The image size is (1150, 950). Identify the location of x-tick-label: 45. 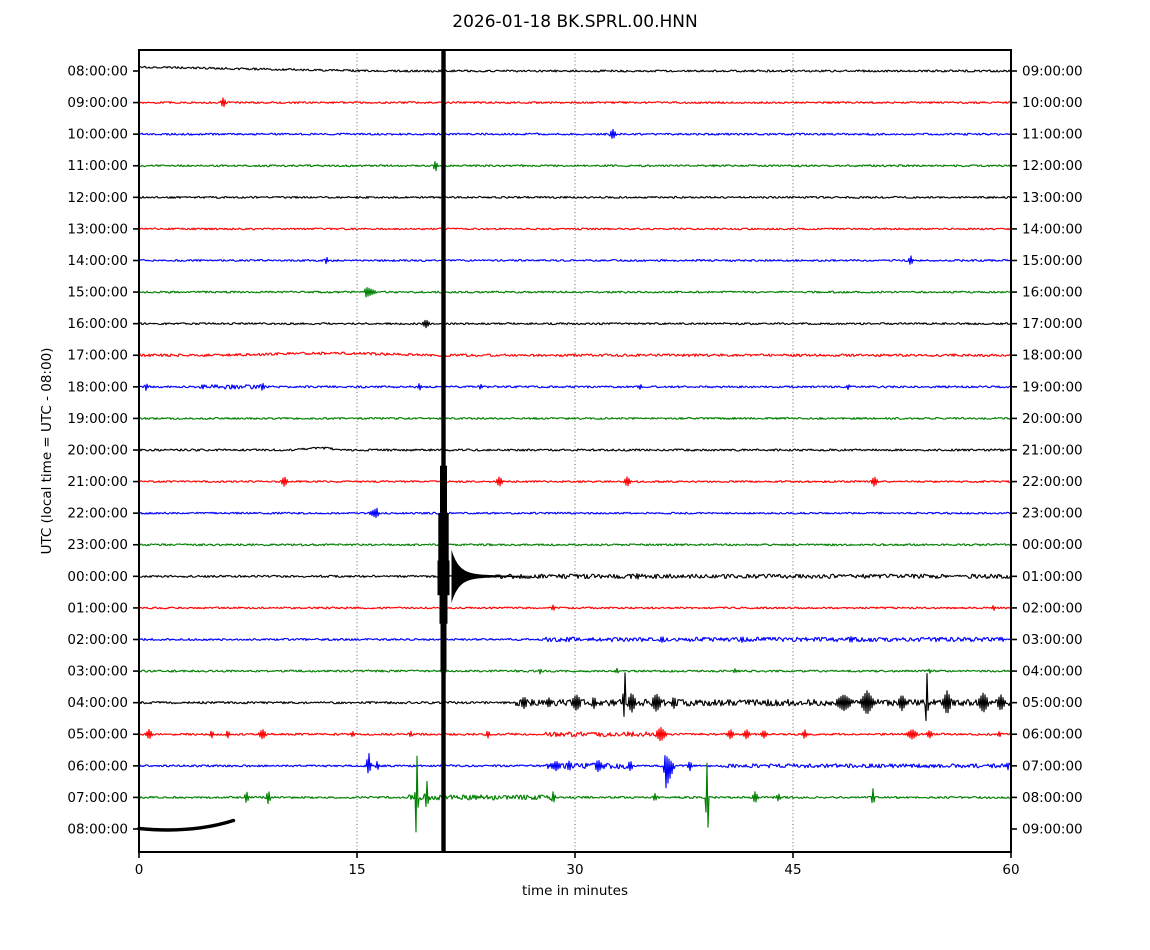
(792, 870).